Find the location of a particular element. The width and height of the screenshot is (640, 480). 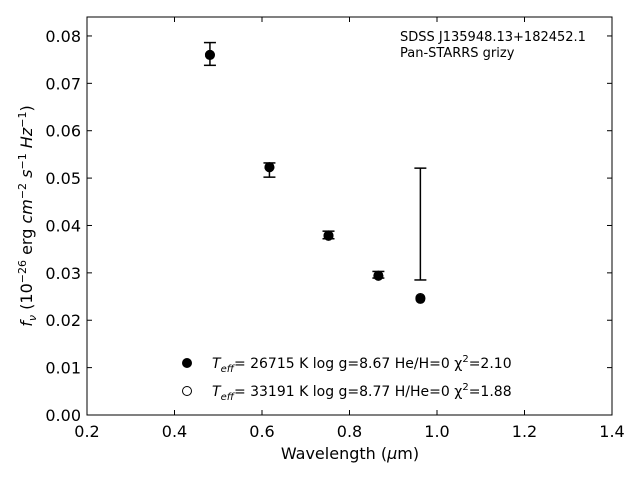

y-tick-label: 0.05 is located at coordinates (63, 178).